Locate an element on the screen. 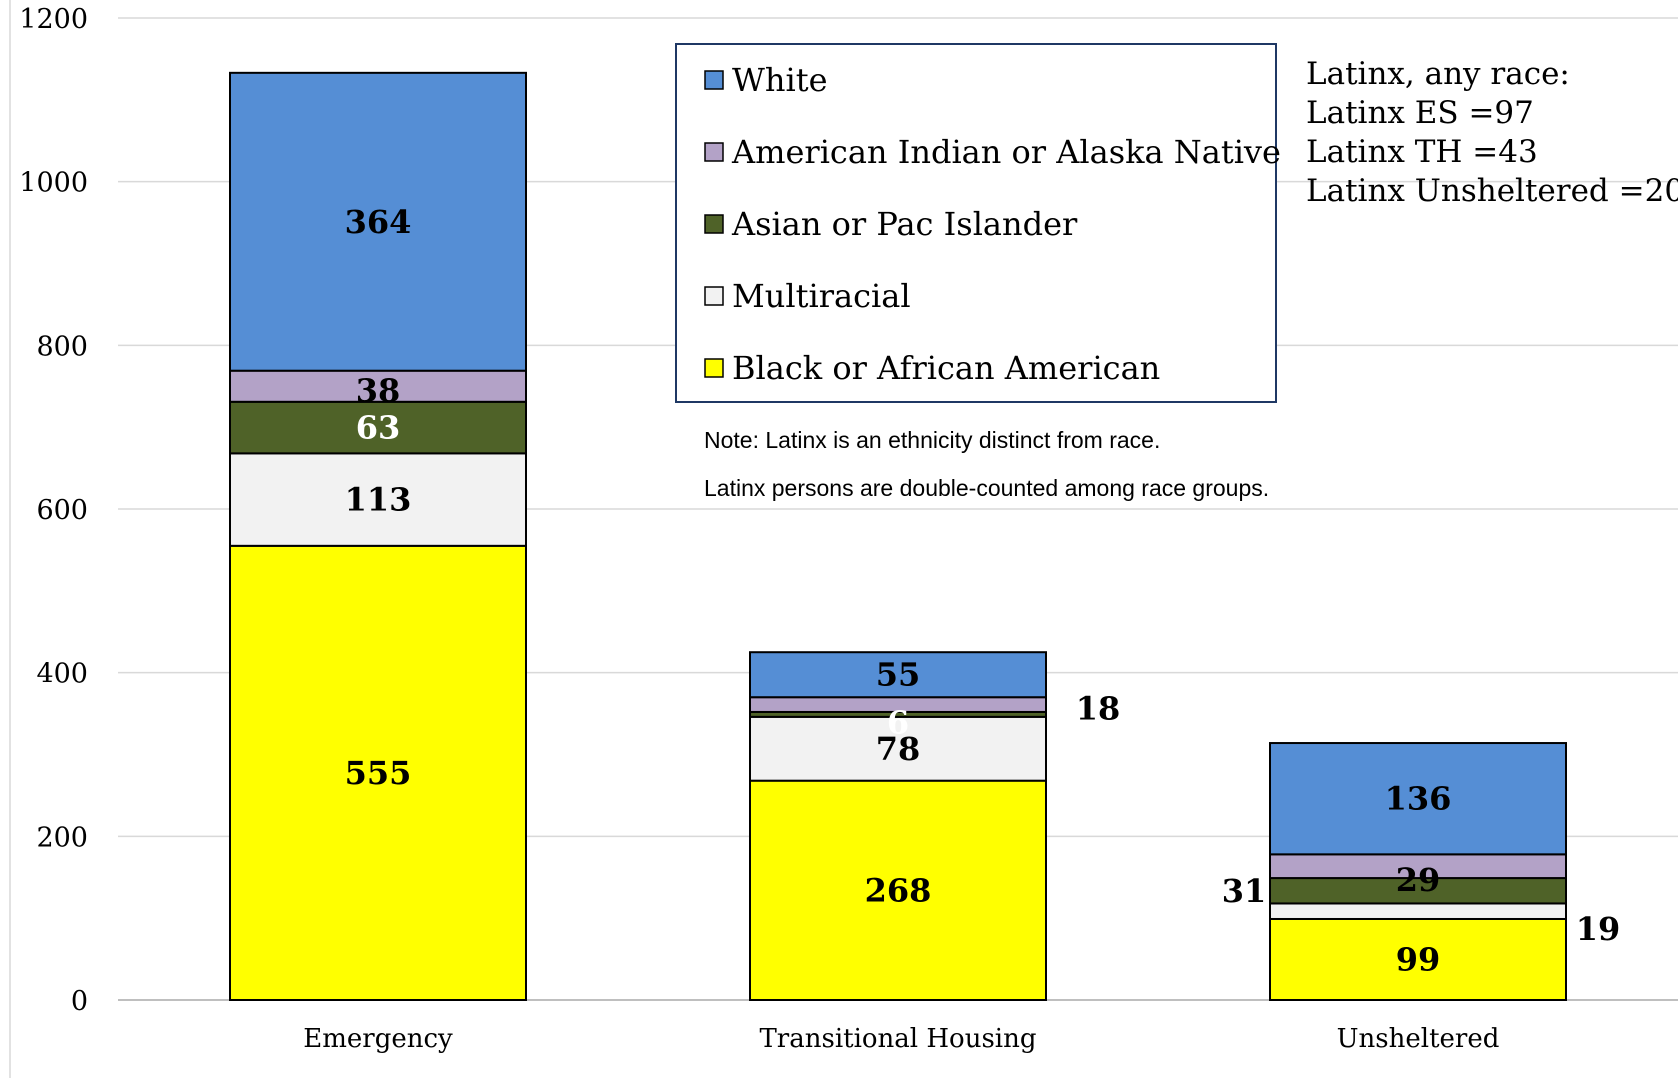 Image resolution: width=1678 pixels, height=1078 pixels. data-label: 18 is located at coordinates (1098, 709).